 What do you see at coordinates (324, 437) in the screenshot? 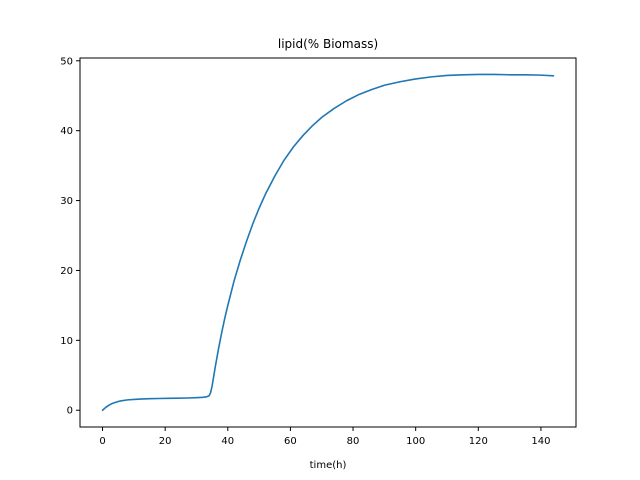
I see `x-axis: 0 20 40 60 80 100 120 140` at bounding box center [324, 437].